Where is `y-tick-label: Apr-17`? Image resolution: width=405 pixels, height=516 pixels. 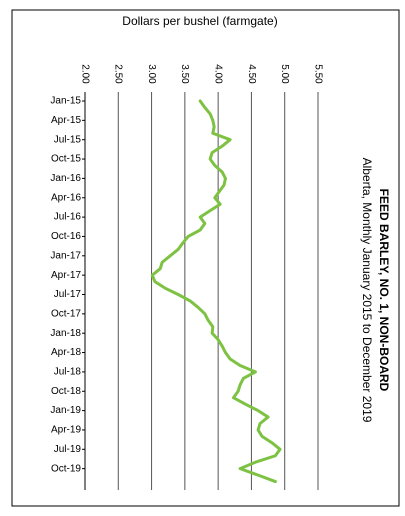
y-tick-label: Apr-17 is located at coordinates (66, 275).